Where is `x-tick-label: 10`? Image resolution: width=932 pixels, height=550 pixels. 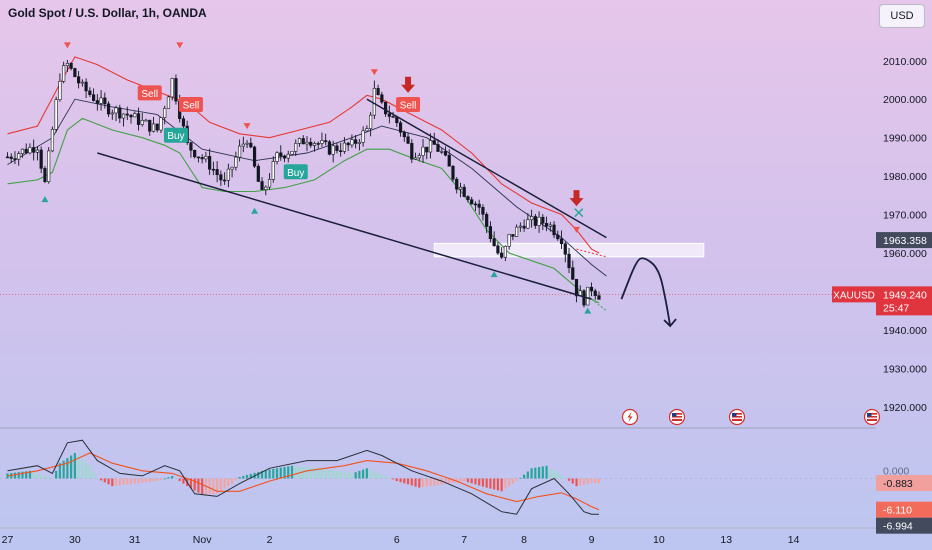 x-tick-label: 10 is located at coordinates (659, 540).